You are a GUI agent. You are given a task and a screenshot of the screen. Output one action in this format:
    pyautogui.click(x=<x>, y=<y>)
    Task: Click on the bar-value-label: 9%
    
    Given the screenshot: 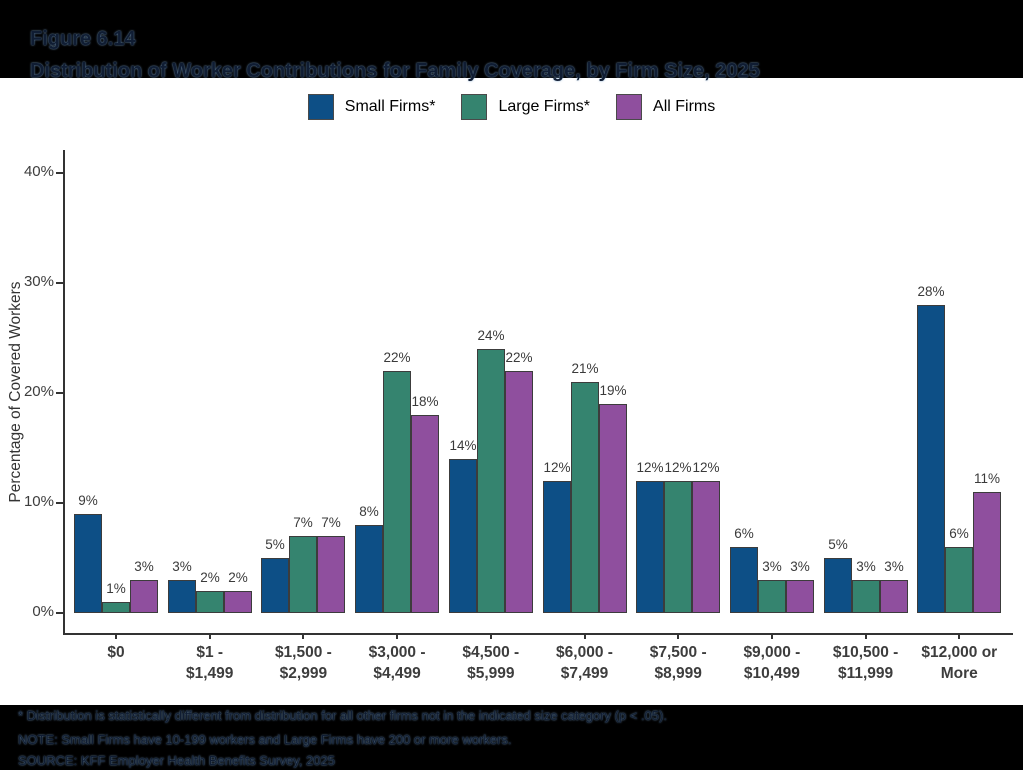 What is the action you would take?
    pyautogui.click(x=88, y=500)
    